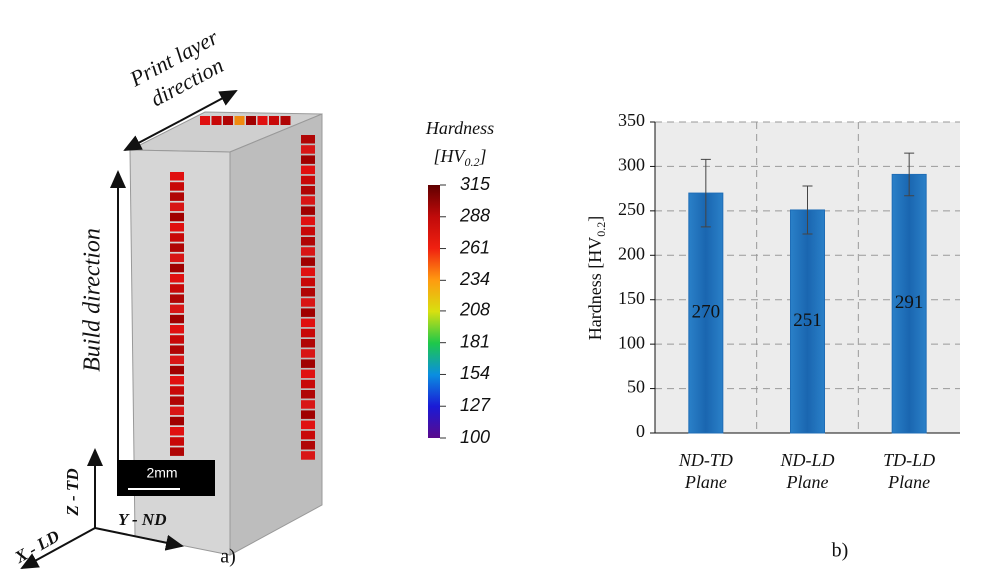 This screenshot has width=983, height=574. I want to click on panel-label: a), so click(228, 557).